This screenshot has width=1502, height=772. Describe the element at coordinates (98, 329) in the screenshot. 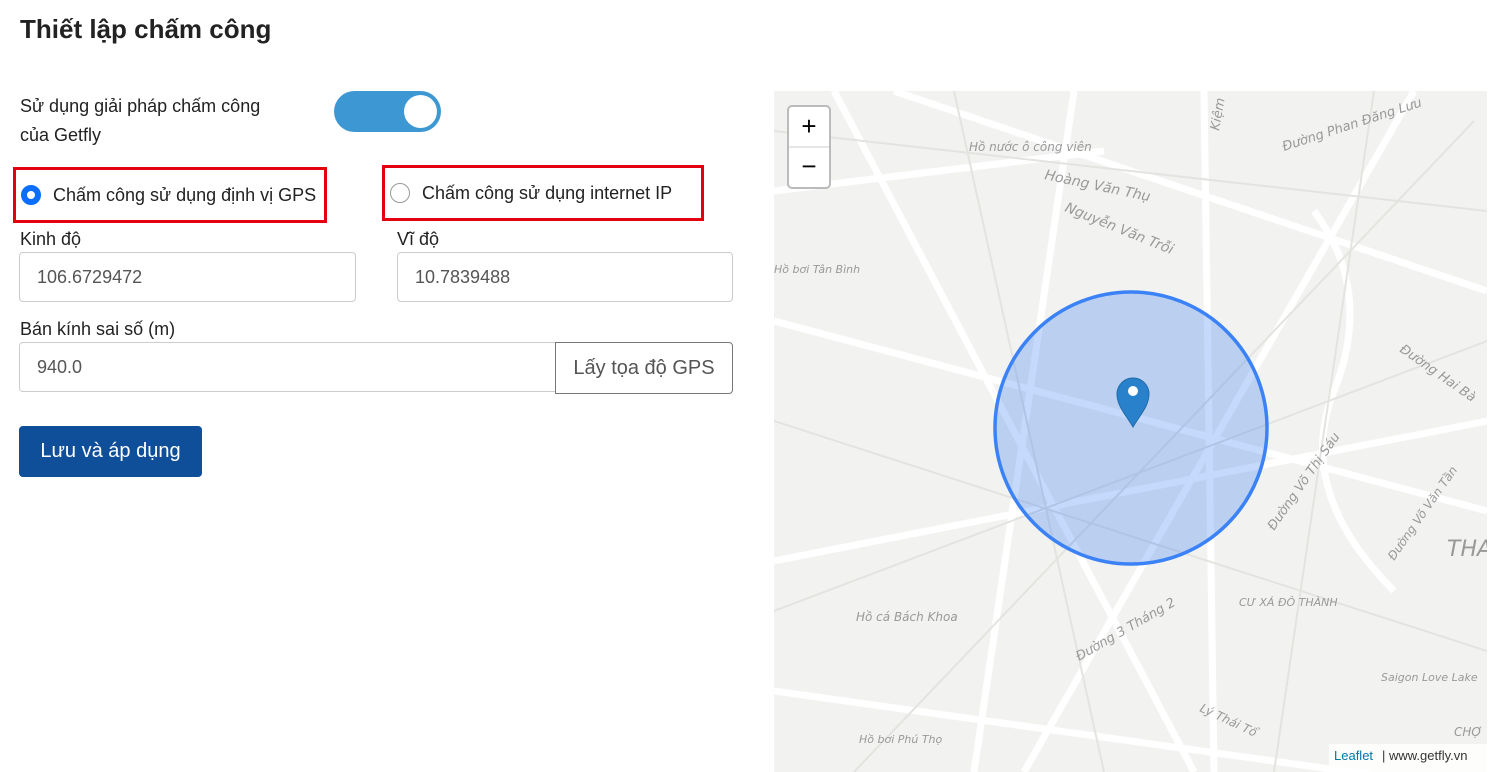

I see `field-label: Bán kính sai số (m)` at that location.